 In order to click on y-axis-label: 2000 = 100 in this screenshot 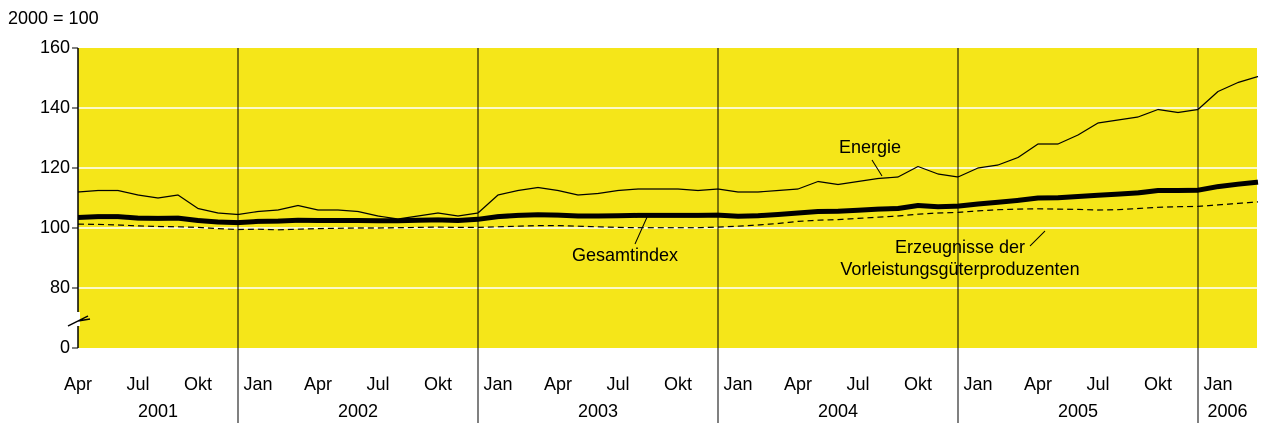, I will do `click(53, 18)`.